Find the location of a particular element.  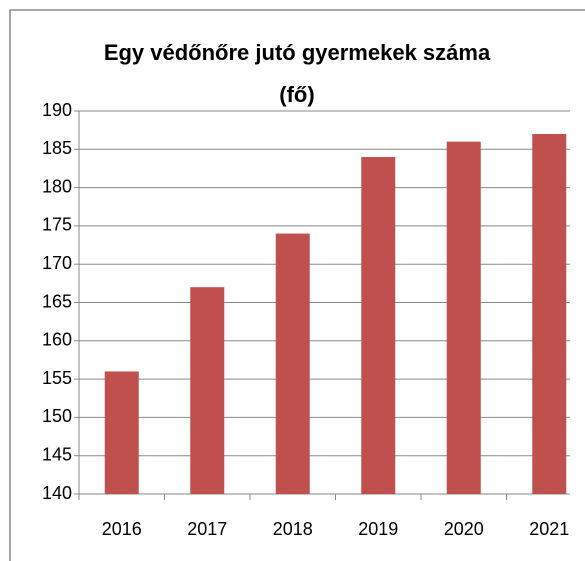

y-tick-label: 185 is located at coordinates (57, 148).